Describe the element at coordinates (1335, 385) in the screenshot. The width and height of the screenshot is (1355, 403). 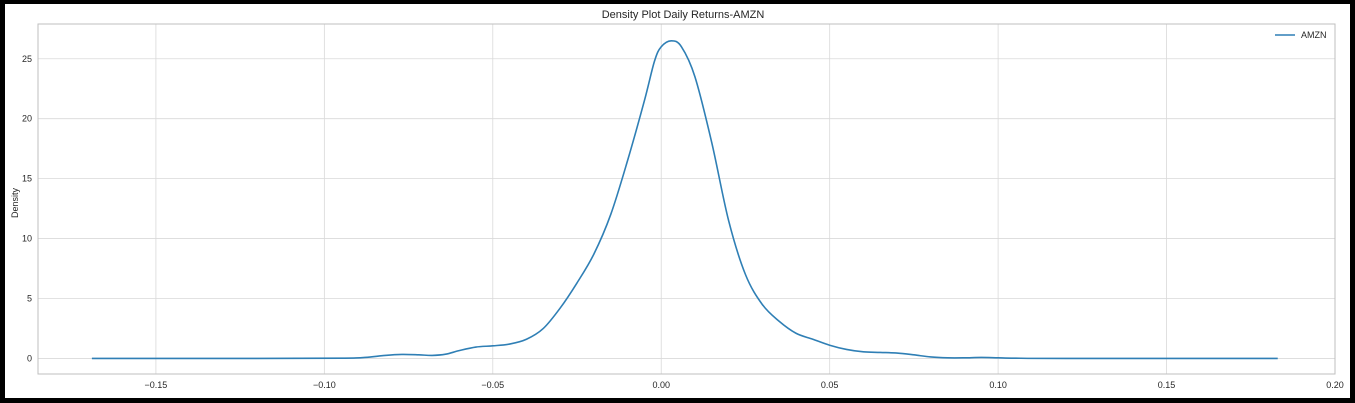
I see `x-tick-label: 0.20` at that location.